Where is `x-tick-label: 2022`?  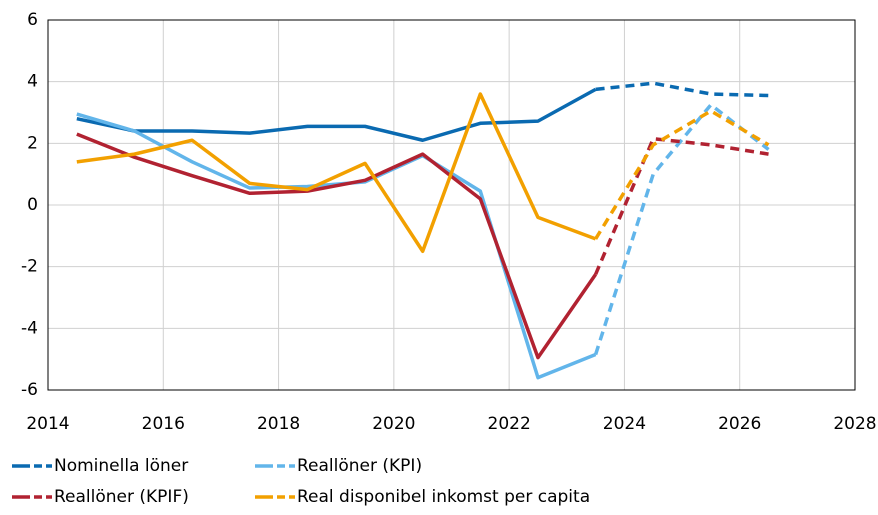 x-tick-label: 2022 is located at coordinates (509, 424).